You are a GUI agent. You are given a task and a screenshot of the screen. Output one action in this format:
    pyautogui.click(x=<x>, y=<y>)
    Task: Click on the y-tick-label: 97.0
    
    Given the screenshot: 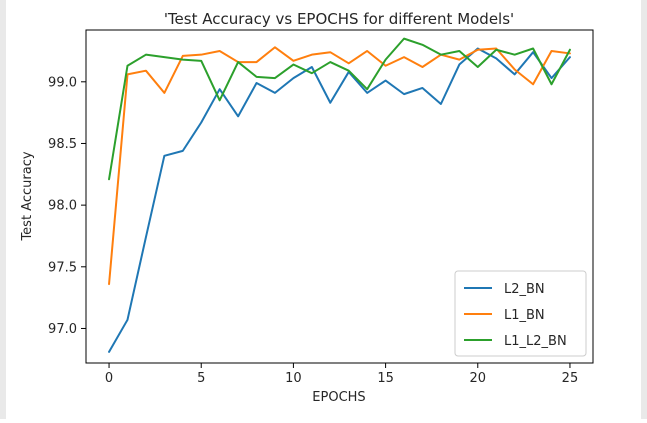 What is the action you would take?
    pyautogui.click(x=62, y=329)
    